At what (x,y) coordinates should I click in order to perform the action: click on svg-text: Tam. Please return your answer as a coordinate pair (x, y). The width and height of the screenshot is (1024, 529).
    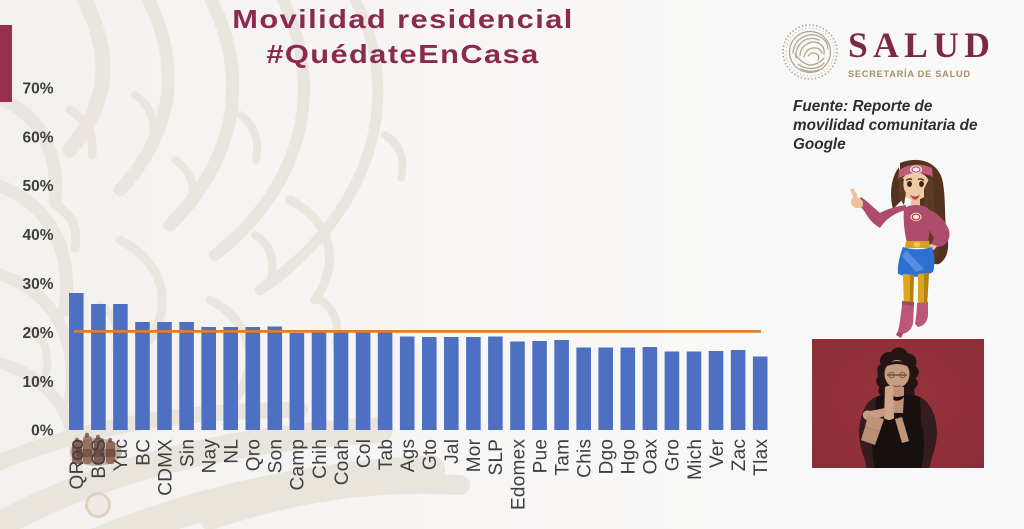
    Looking at the image, I should click on (562, 457).